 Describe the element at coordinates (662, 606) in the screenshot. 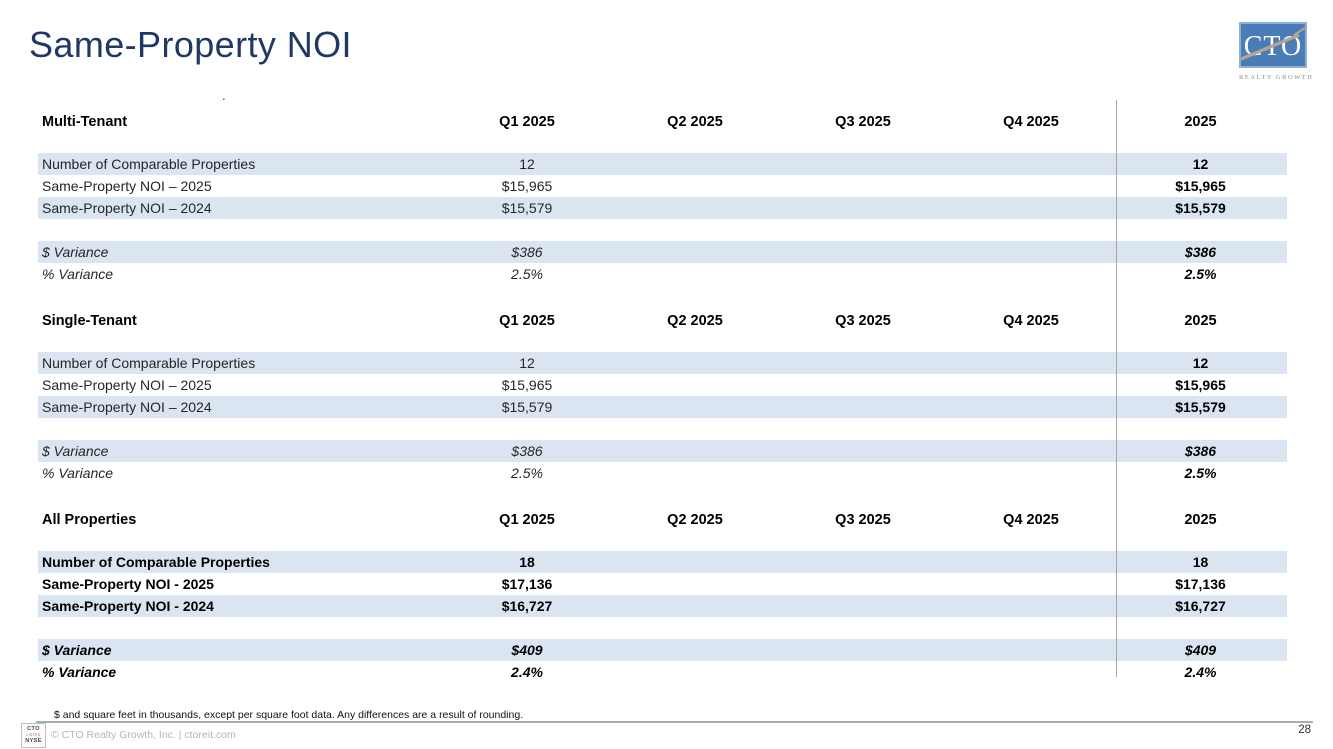

I see `table-row: Same-Property NOI - 2024 $16,727 $16,727` at that location.